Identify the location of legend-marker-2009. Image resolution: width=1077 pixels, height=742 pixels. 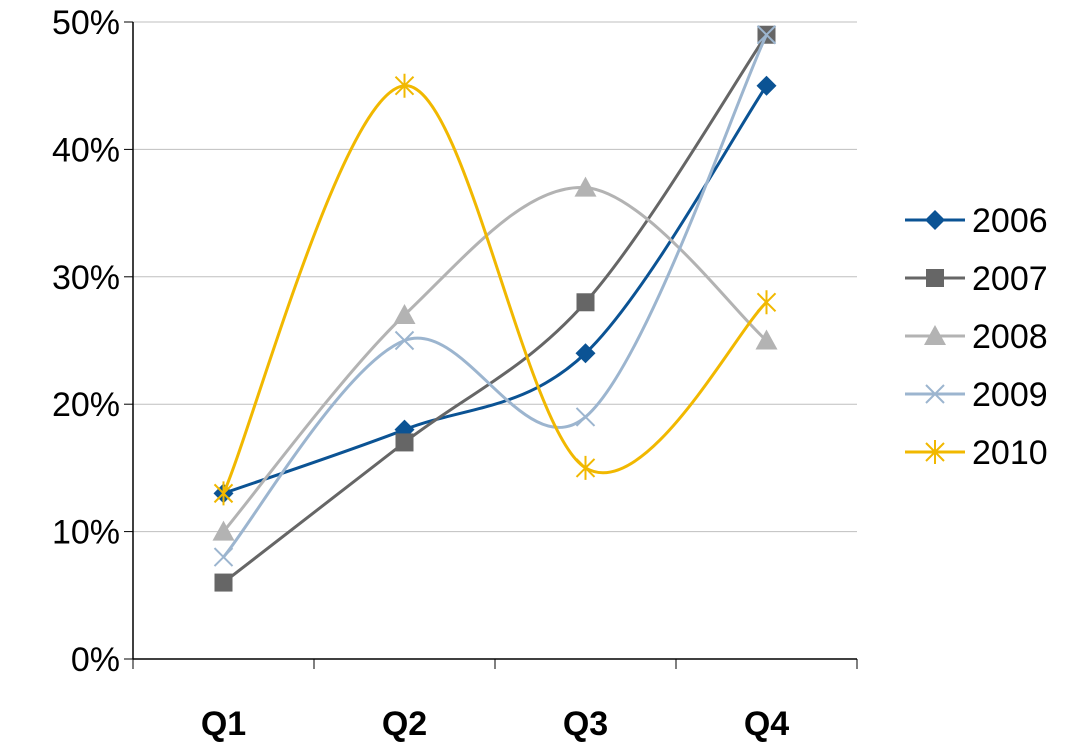
(935, 394).